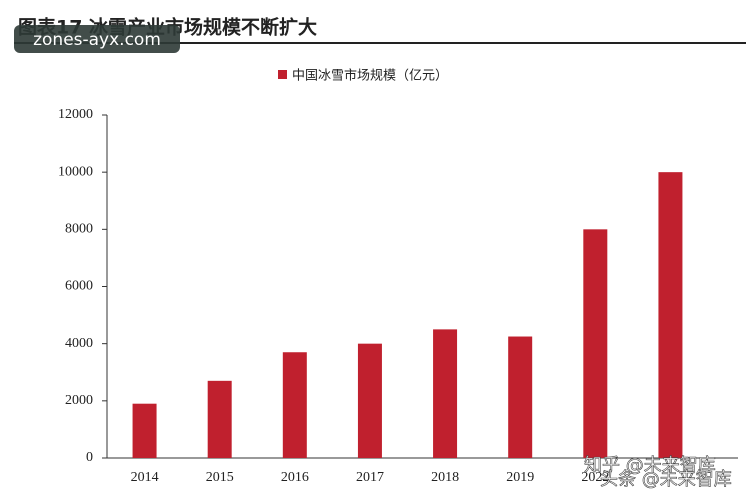 The image size is (756, 500). I want to click on y-tick-label: 2000, so click(79, 400).